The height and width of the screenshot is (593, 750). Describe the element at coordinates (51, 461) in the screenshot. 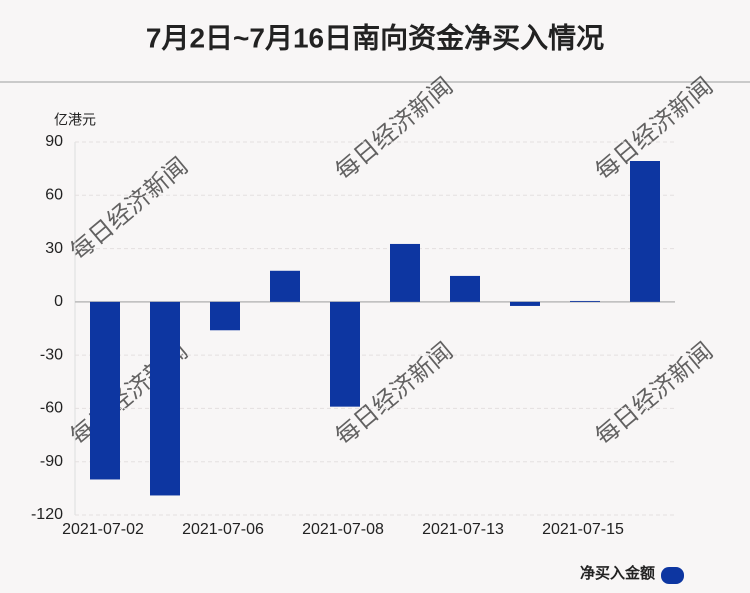

I see `y-tick-label: -90` at that location.